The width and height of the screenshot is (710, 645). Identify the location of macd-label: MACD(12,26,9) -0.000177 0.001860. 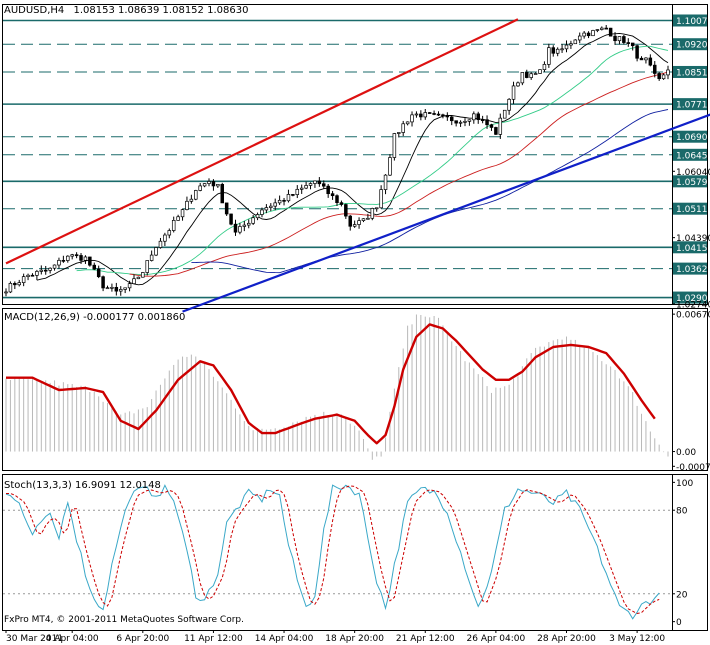
(94, 317).